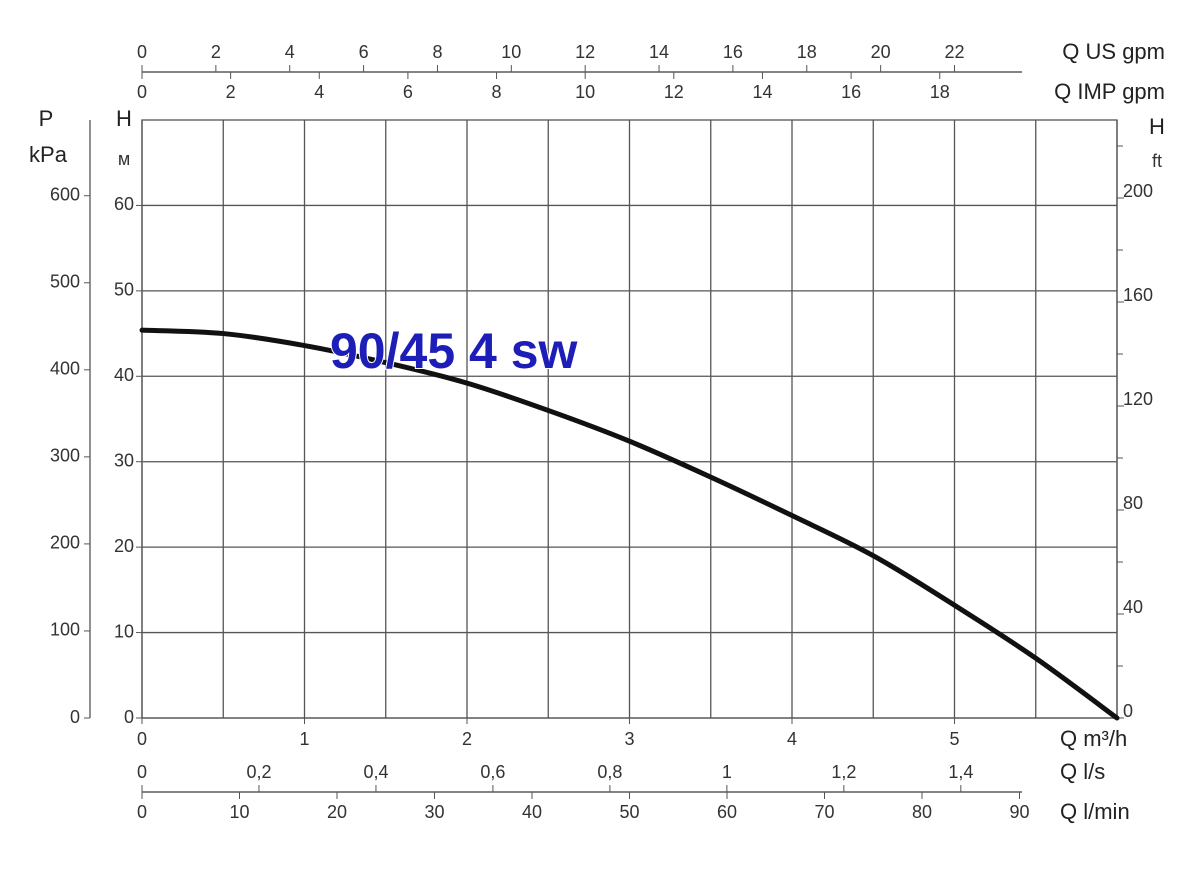 The height and width of the screenshot is (880, 1200). Describe the element at coordinates (792, 739) in the screenshot. I see `x-tick-label: 4` at that location.